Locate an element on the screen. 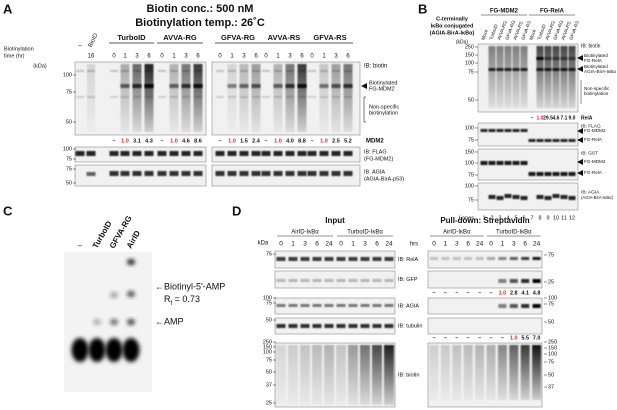 This screenshot has width=617, height=410. kda-marker: 150 is located at coordinates (552, 348).